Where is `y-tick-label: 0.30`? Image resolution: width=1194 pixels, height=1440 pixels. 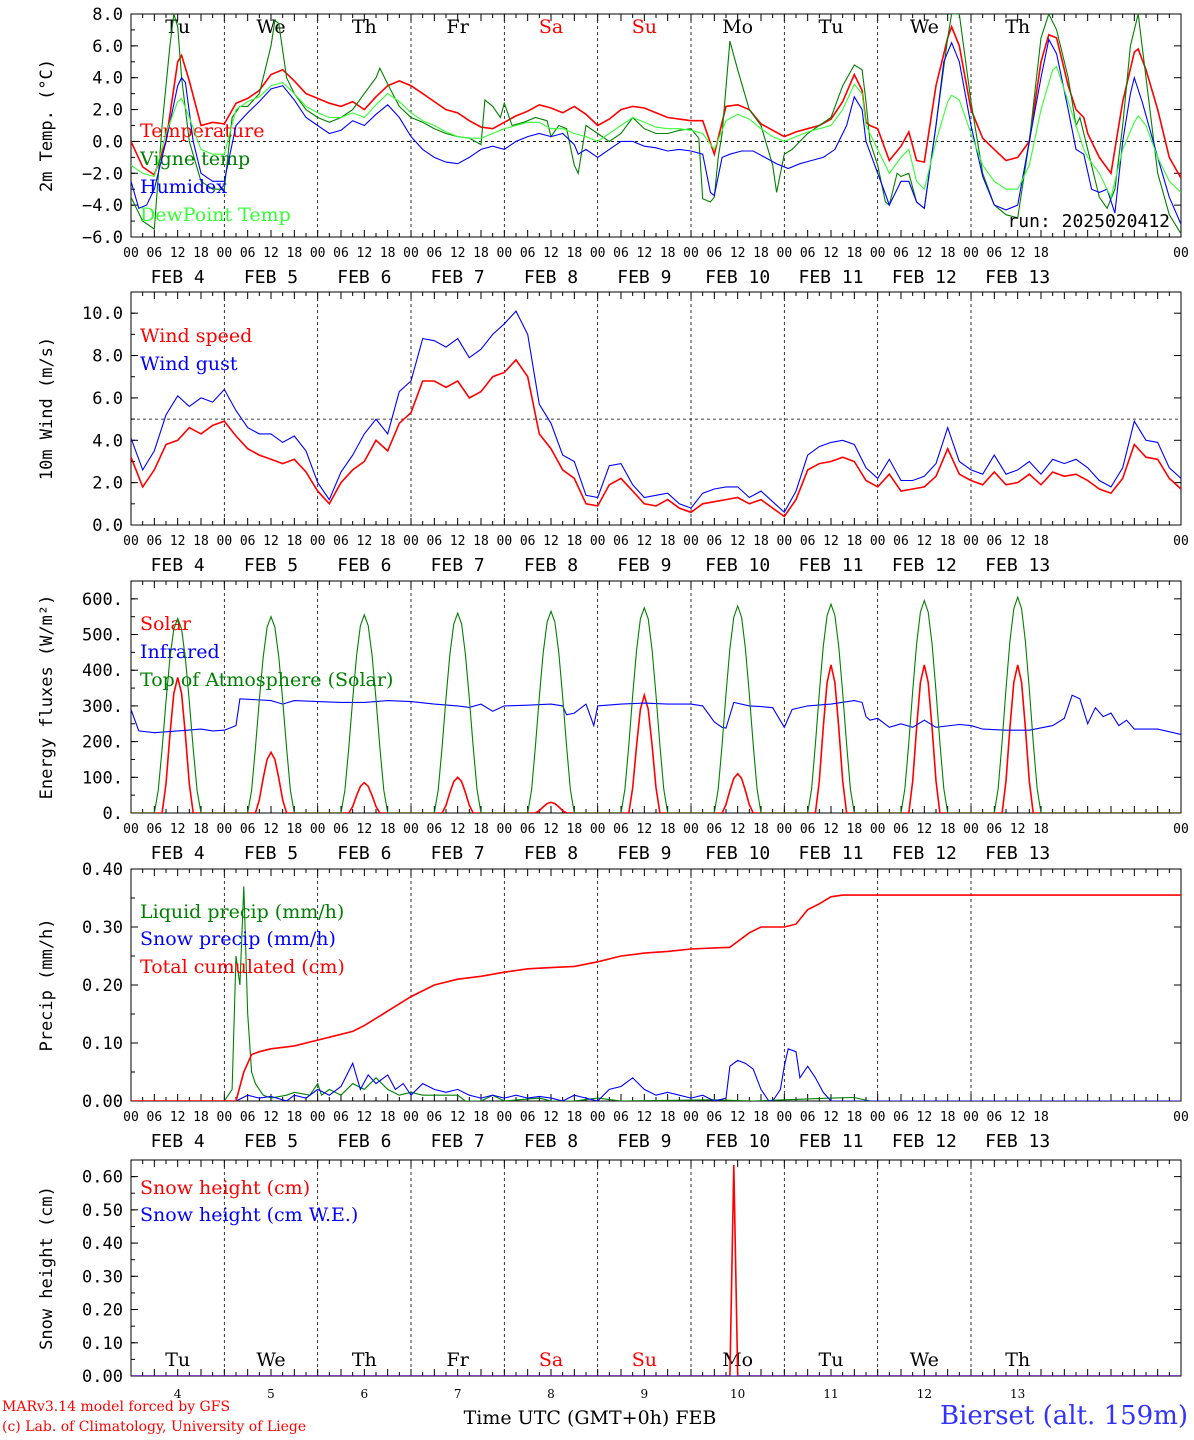 y-tick-label: 0.30 is located at coordinates (102, 928).